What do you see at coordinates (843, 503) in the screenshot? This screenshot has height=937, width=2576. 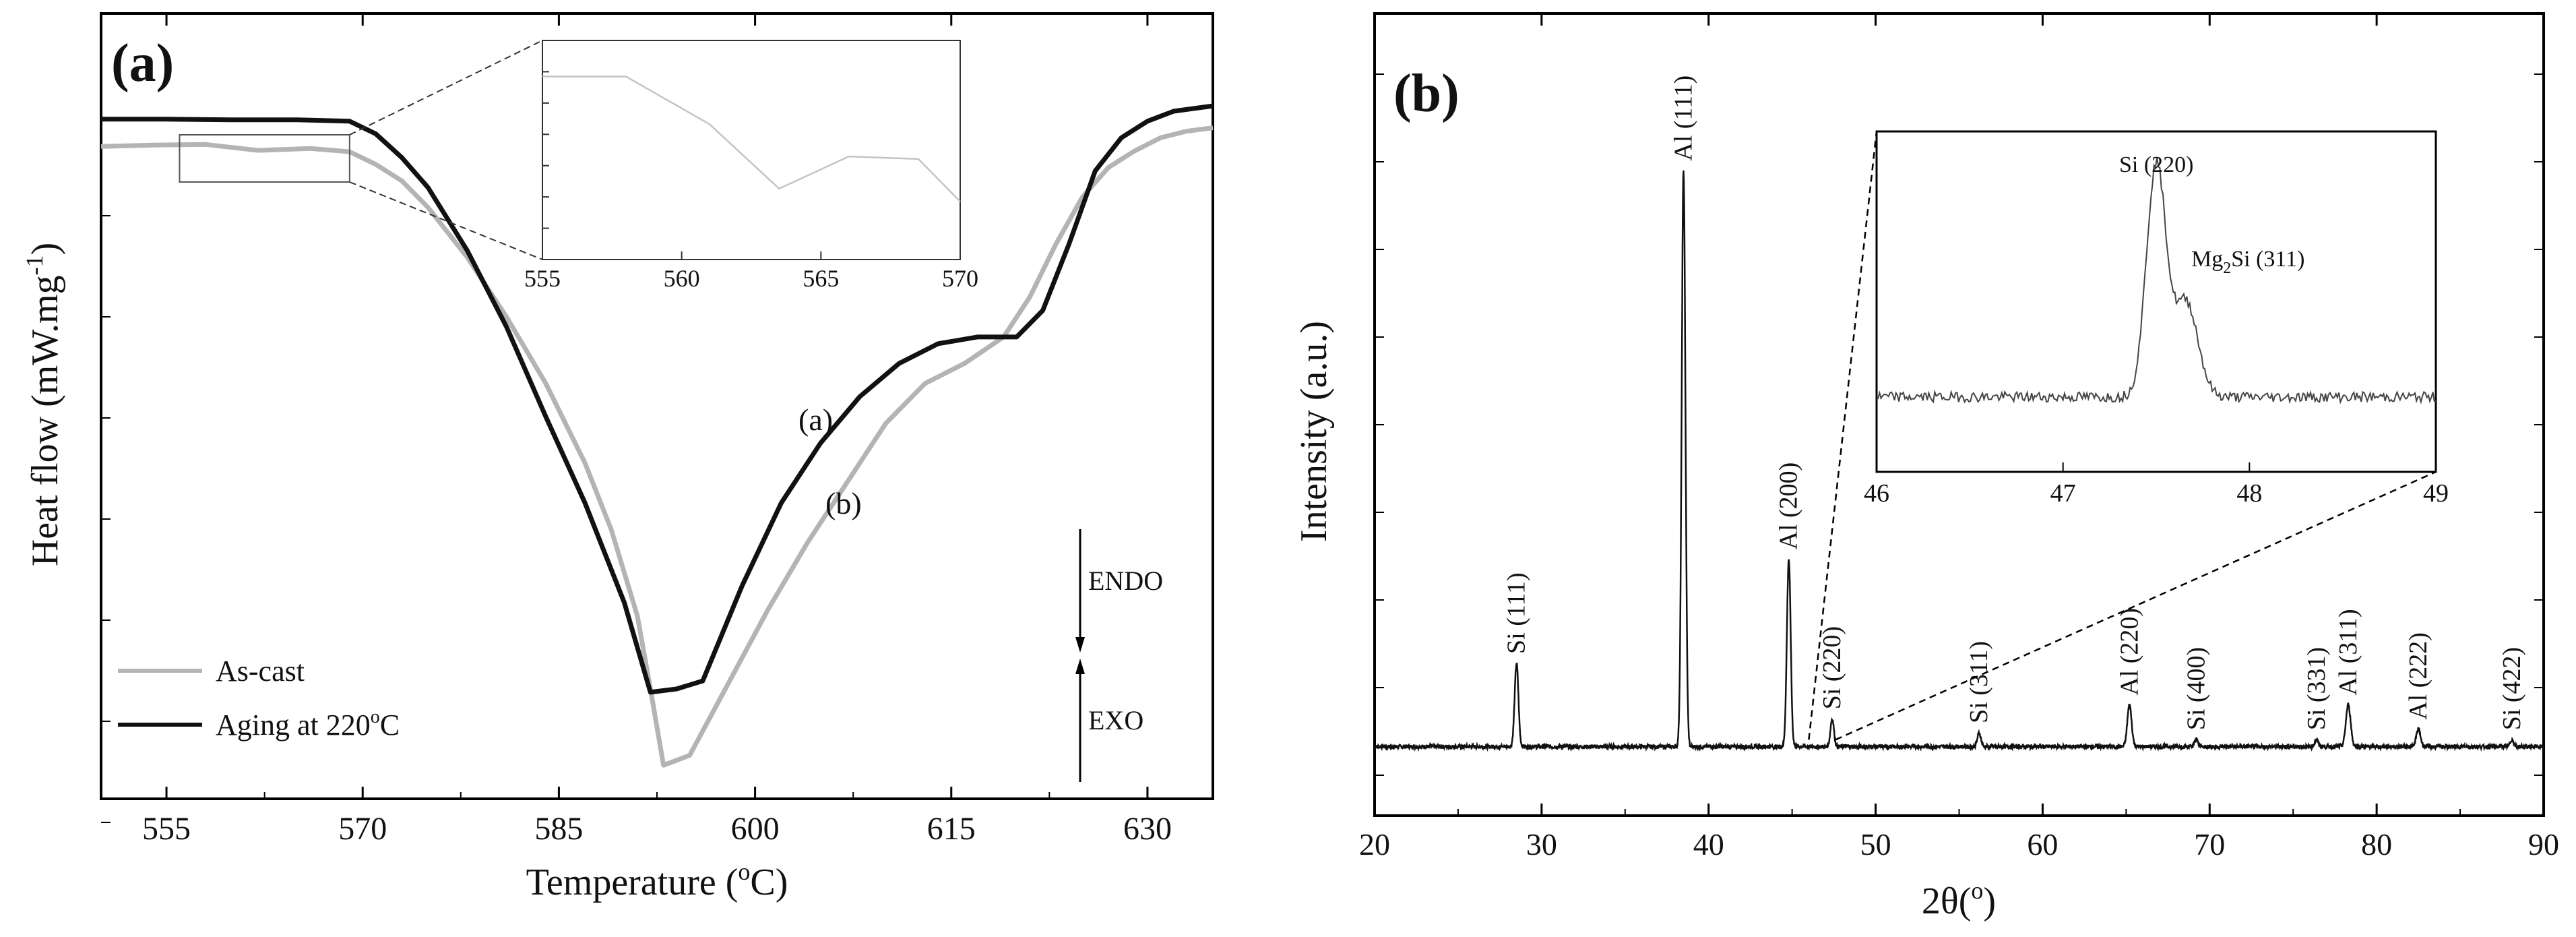 I see `curve-label-b: (b)` at bounding box center [843, 503].